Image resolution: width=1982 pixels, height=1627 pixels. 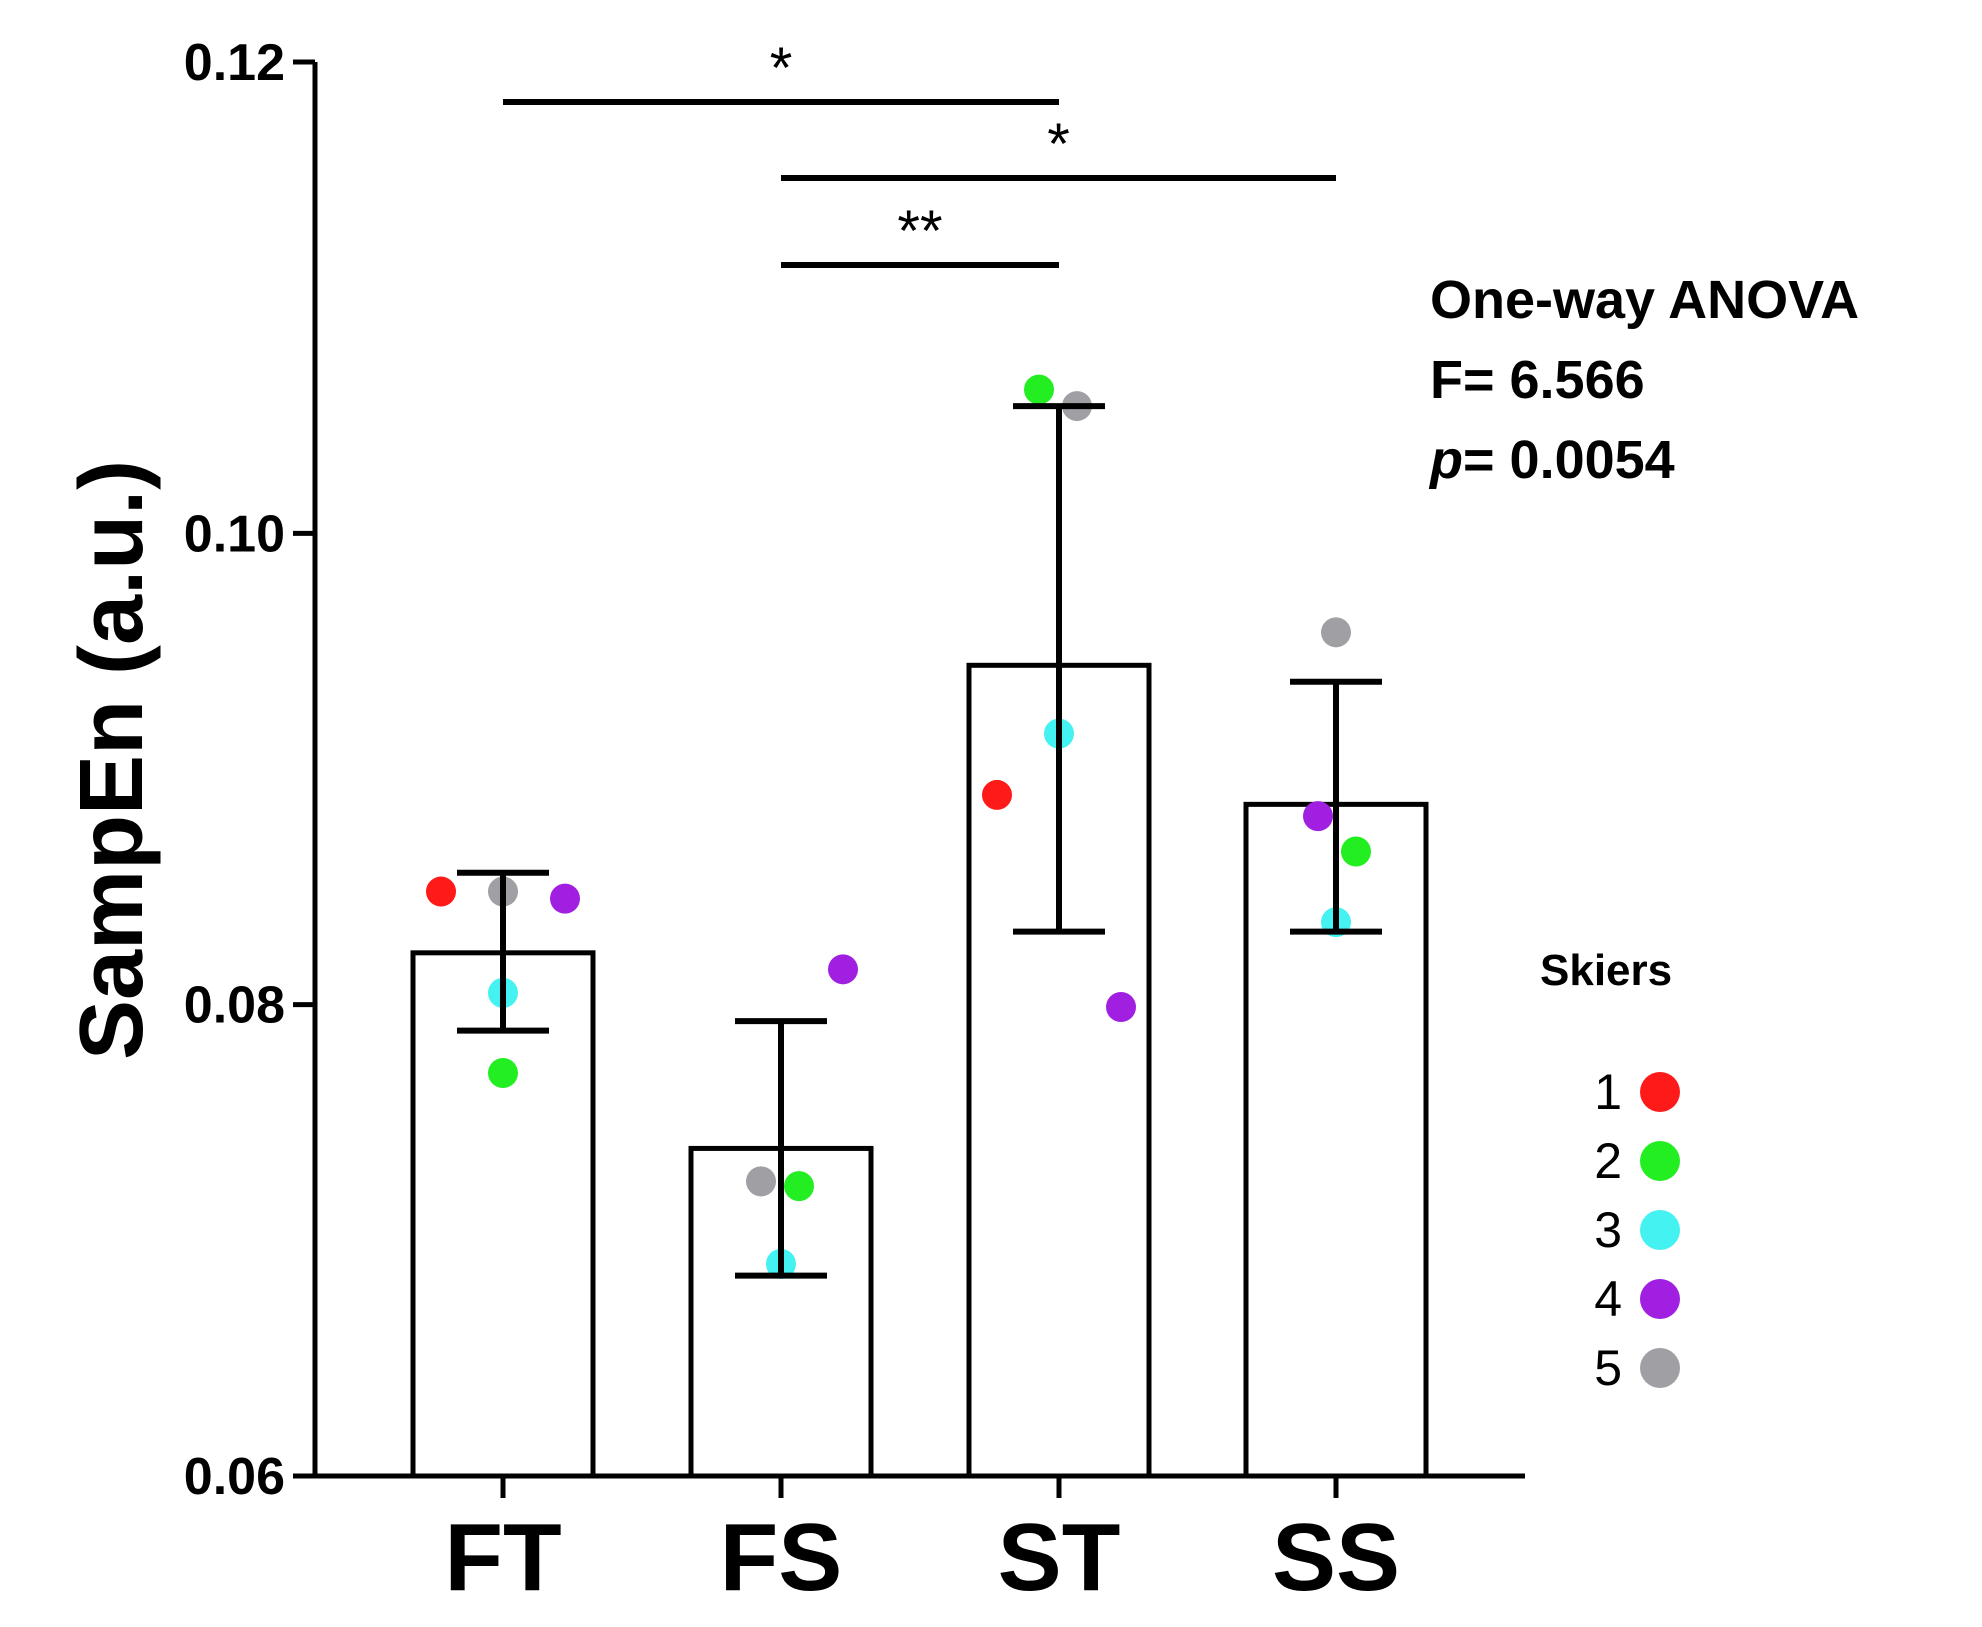 What do you see at coordinates (1644, 300) in the screenshot?
I see `anova-title: One-way ANOVA` at bounding box center [1644, 300].